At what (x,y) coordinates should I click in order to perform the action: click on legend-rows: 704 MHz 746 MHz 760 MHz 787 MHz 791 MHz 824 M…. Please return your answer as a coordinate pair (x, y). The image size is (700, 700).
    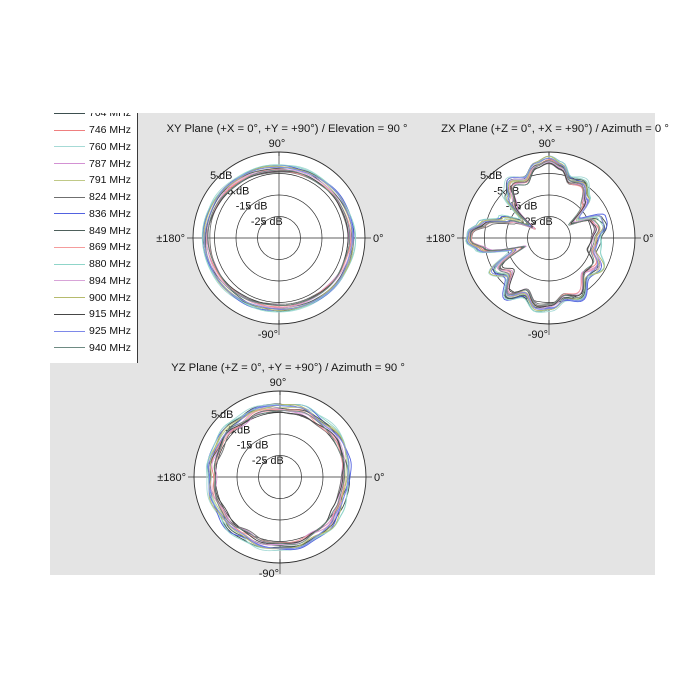
    Looking at the image, I should click on (93, 234).